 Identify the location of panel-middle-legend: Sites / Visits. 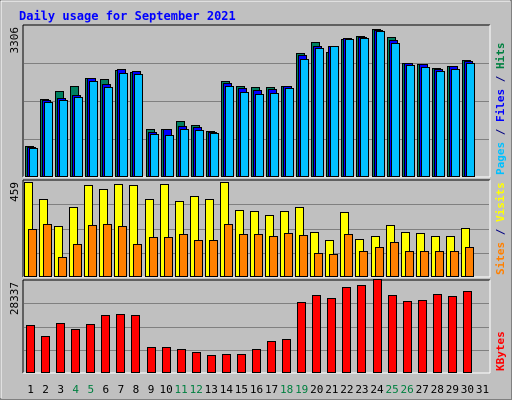
(500, 228).